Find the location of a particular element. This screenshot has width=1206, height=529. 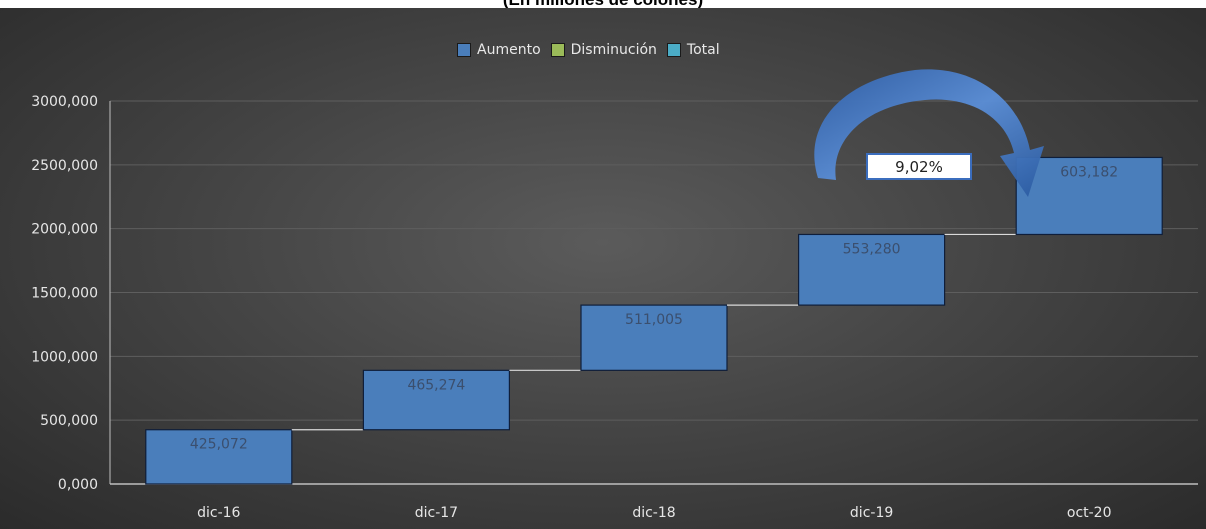

y-tick-label: 2500,000 is located at coordinates (64, 166).